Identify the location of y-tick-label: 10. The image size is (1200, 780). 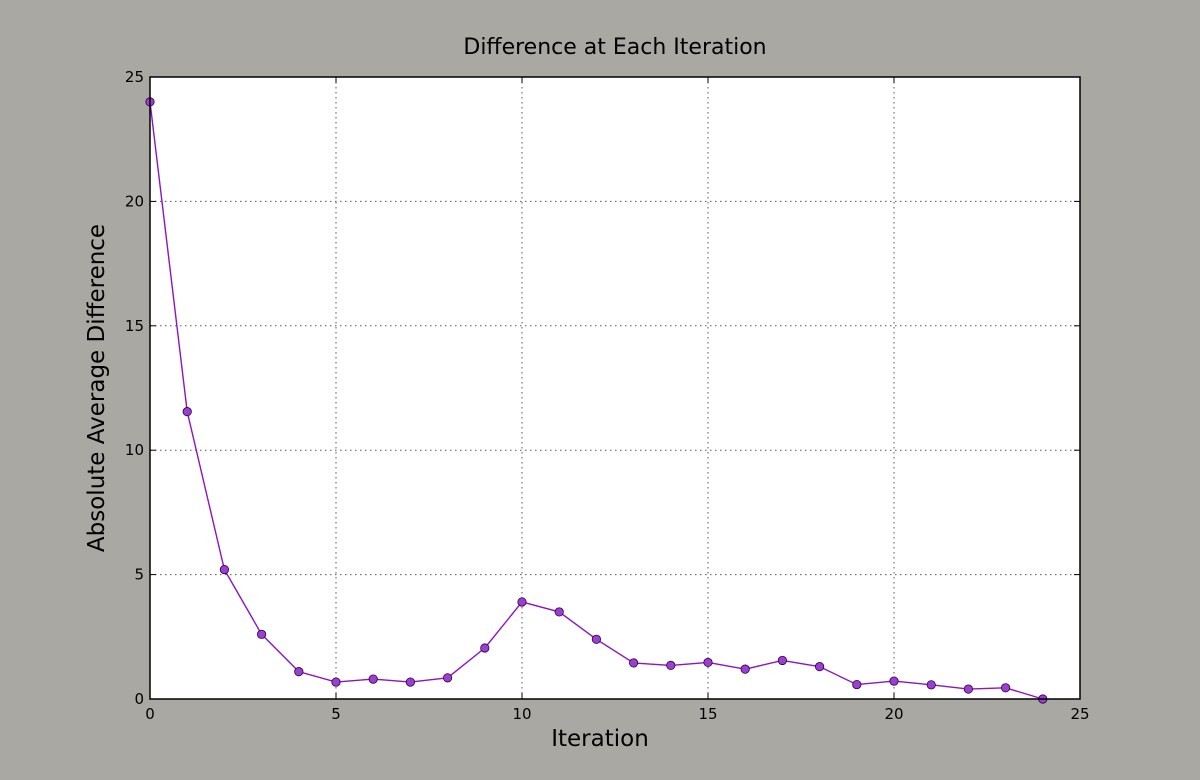
(134, 450).